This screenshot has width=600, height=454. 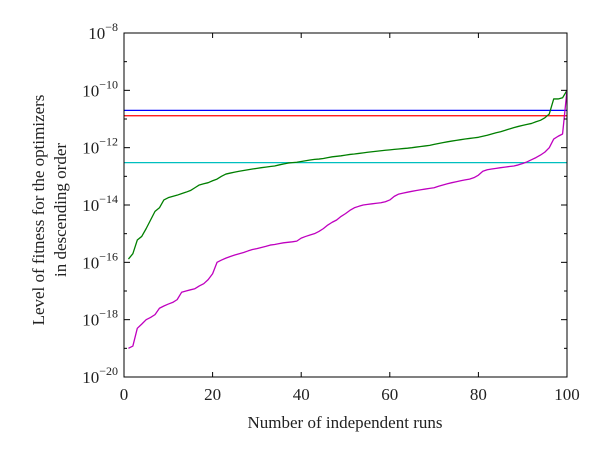 I want to click on x-tick-label: 40, so click(x=301, y=394).